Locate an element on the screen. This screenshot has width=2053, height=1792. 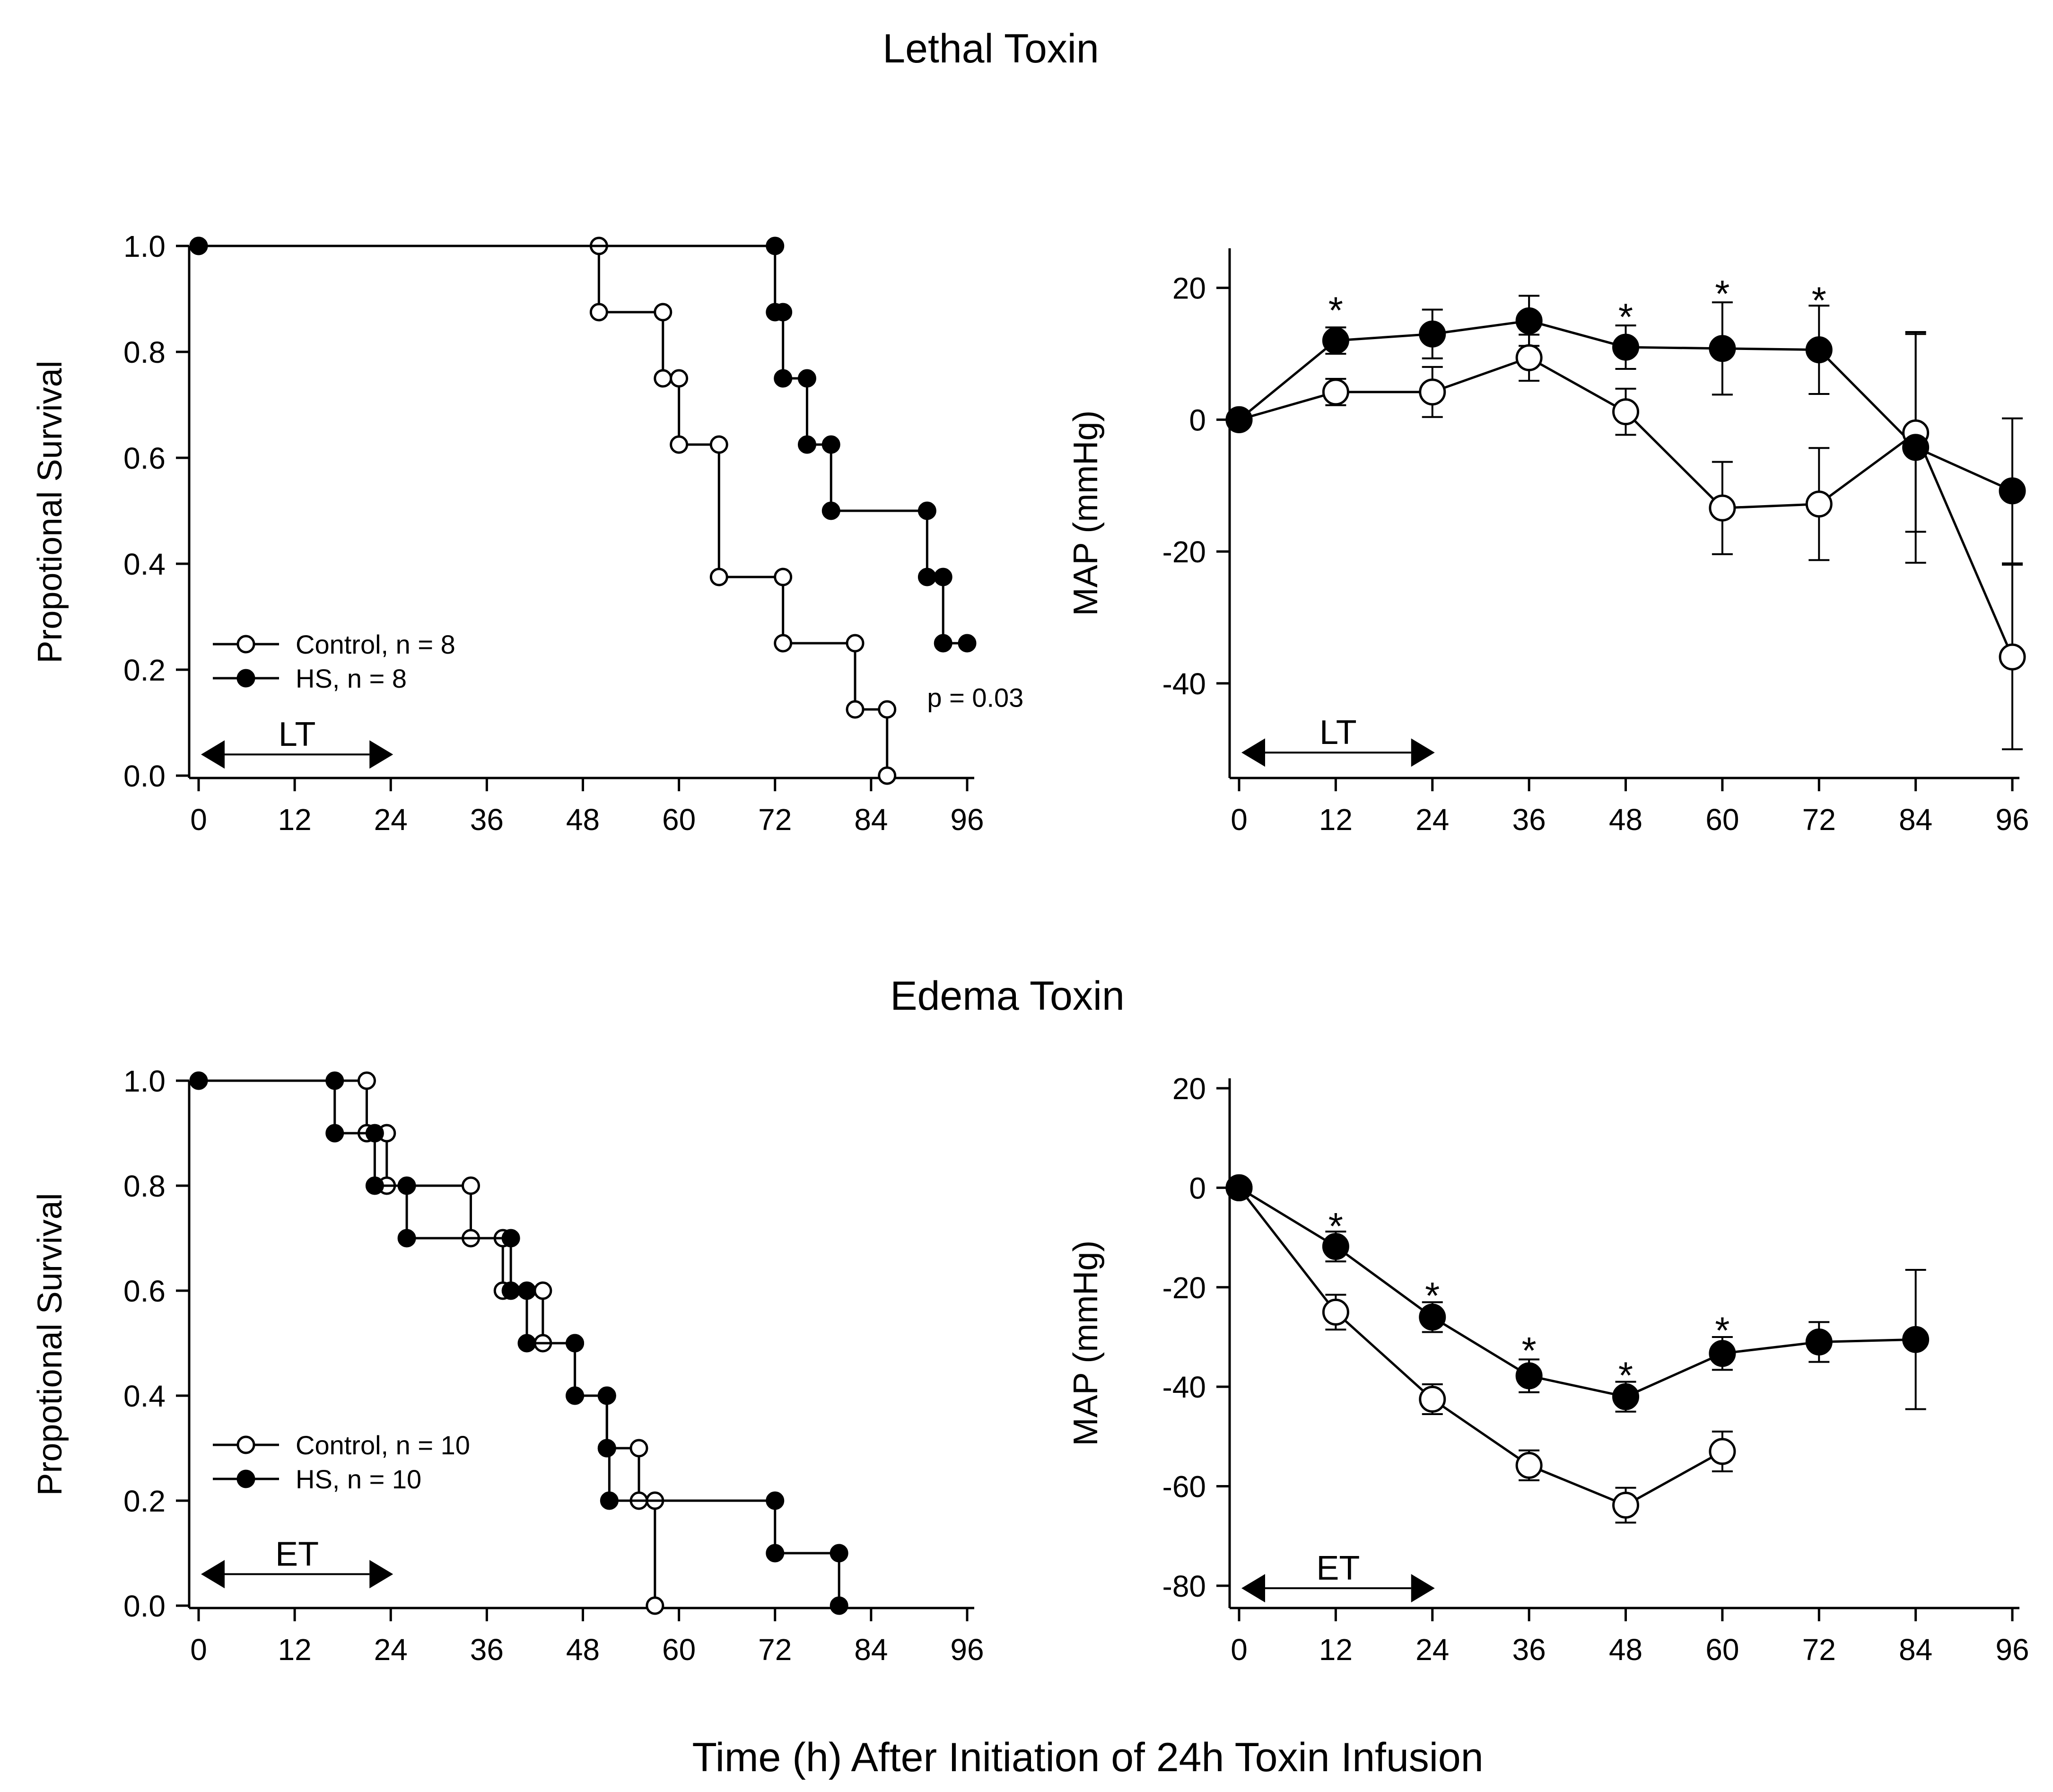
lt-map-x-tick-label: 60 is located at coordinates (1722, 820).